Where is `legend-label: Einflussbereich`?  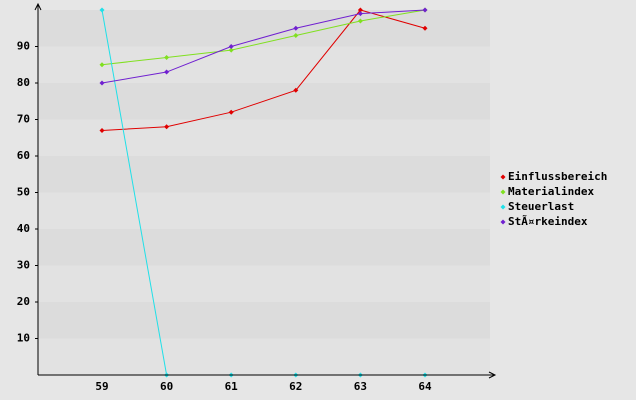 legend-label: Einflussbereich is located at coordinates (557, 176).